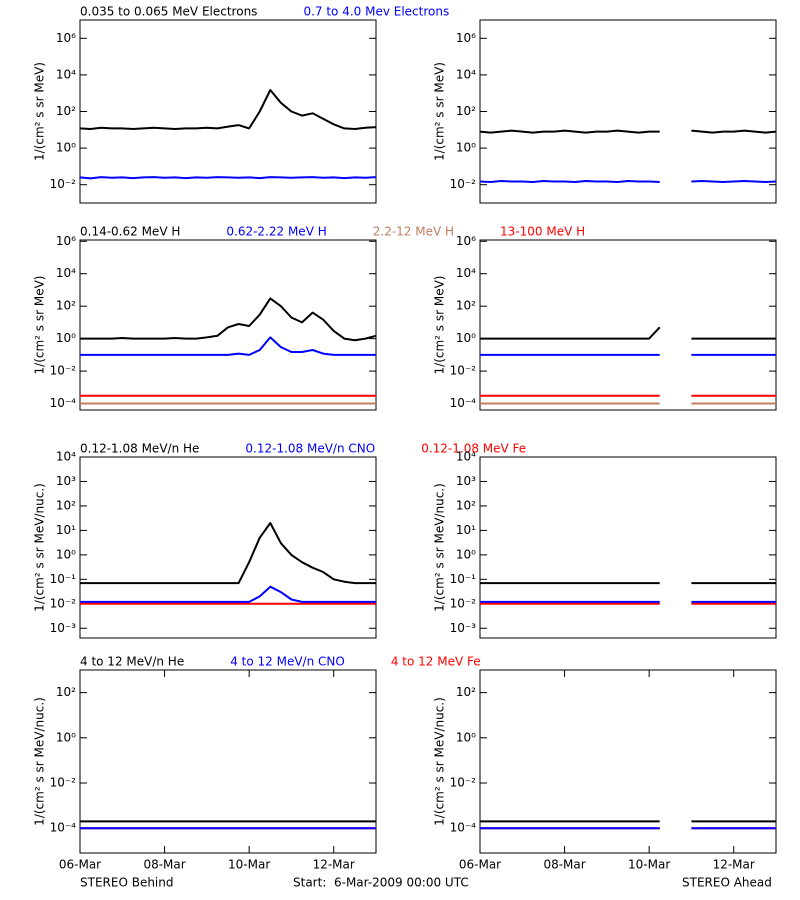  I want to click on legend-entry: 0.12-1.08 MeV/n CNO, so click(310, 449).